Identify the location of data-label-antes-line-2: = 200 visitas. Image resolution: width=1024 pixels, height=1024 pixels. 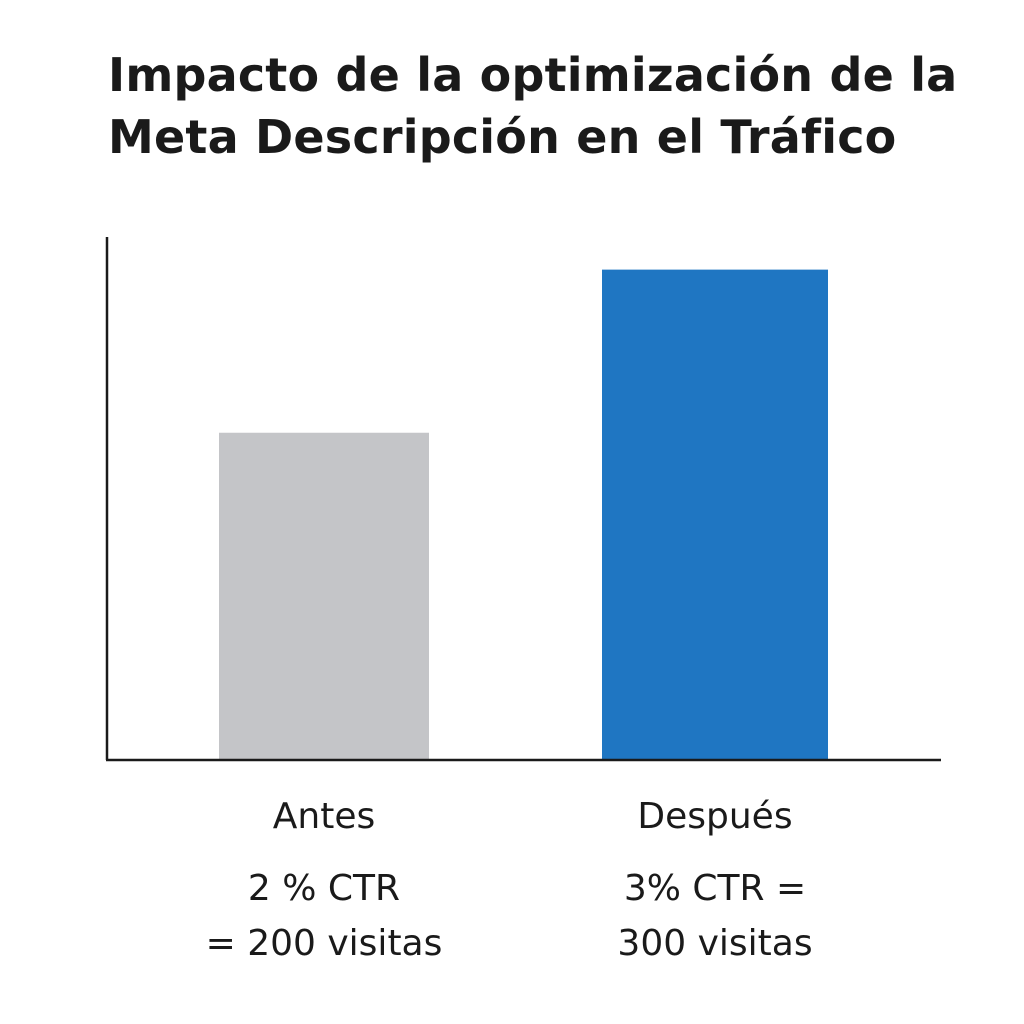
(324, 943).